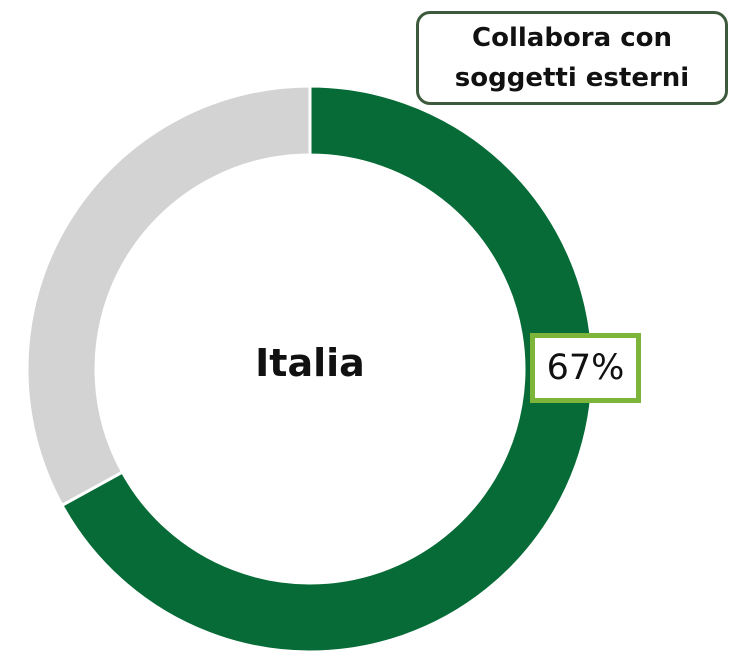 Image resolution: width=730 pixels, height=653 pixels. I want to click on data-label-text: 67%, so click(585, 368).